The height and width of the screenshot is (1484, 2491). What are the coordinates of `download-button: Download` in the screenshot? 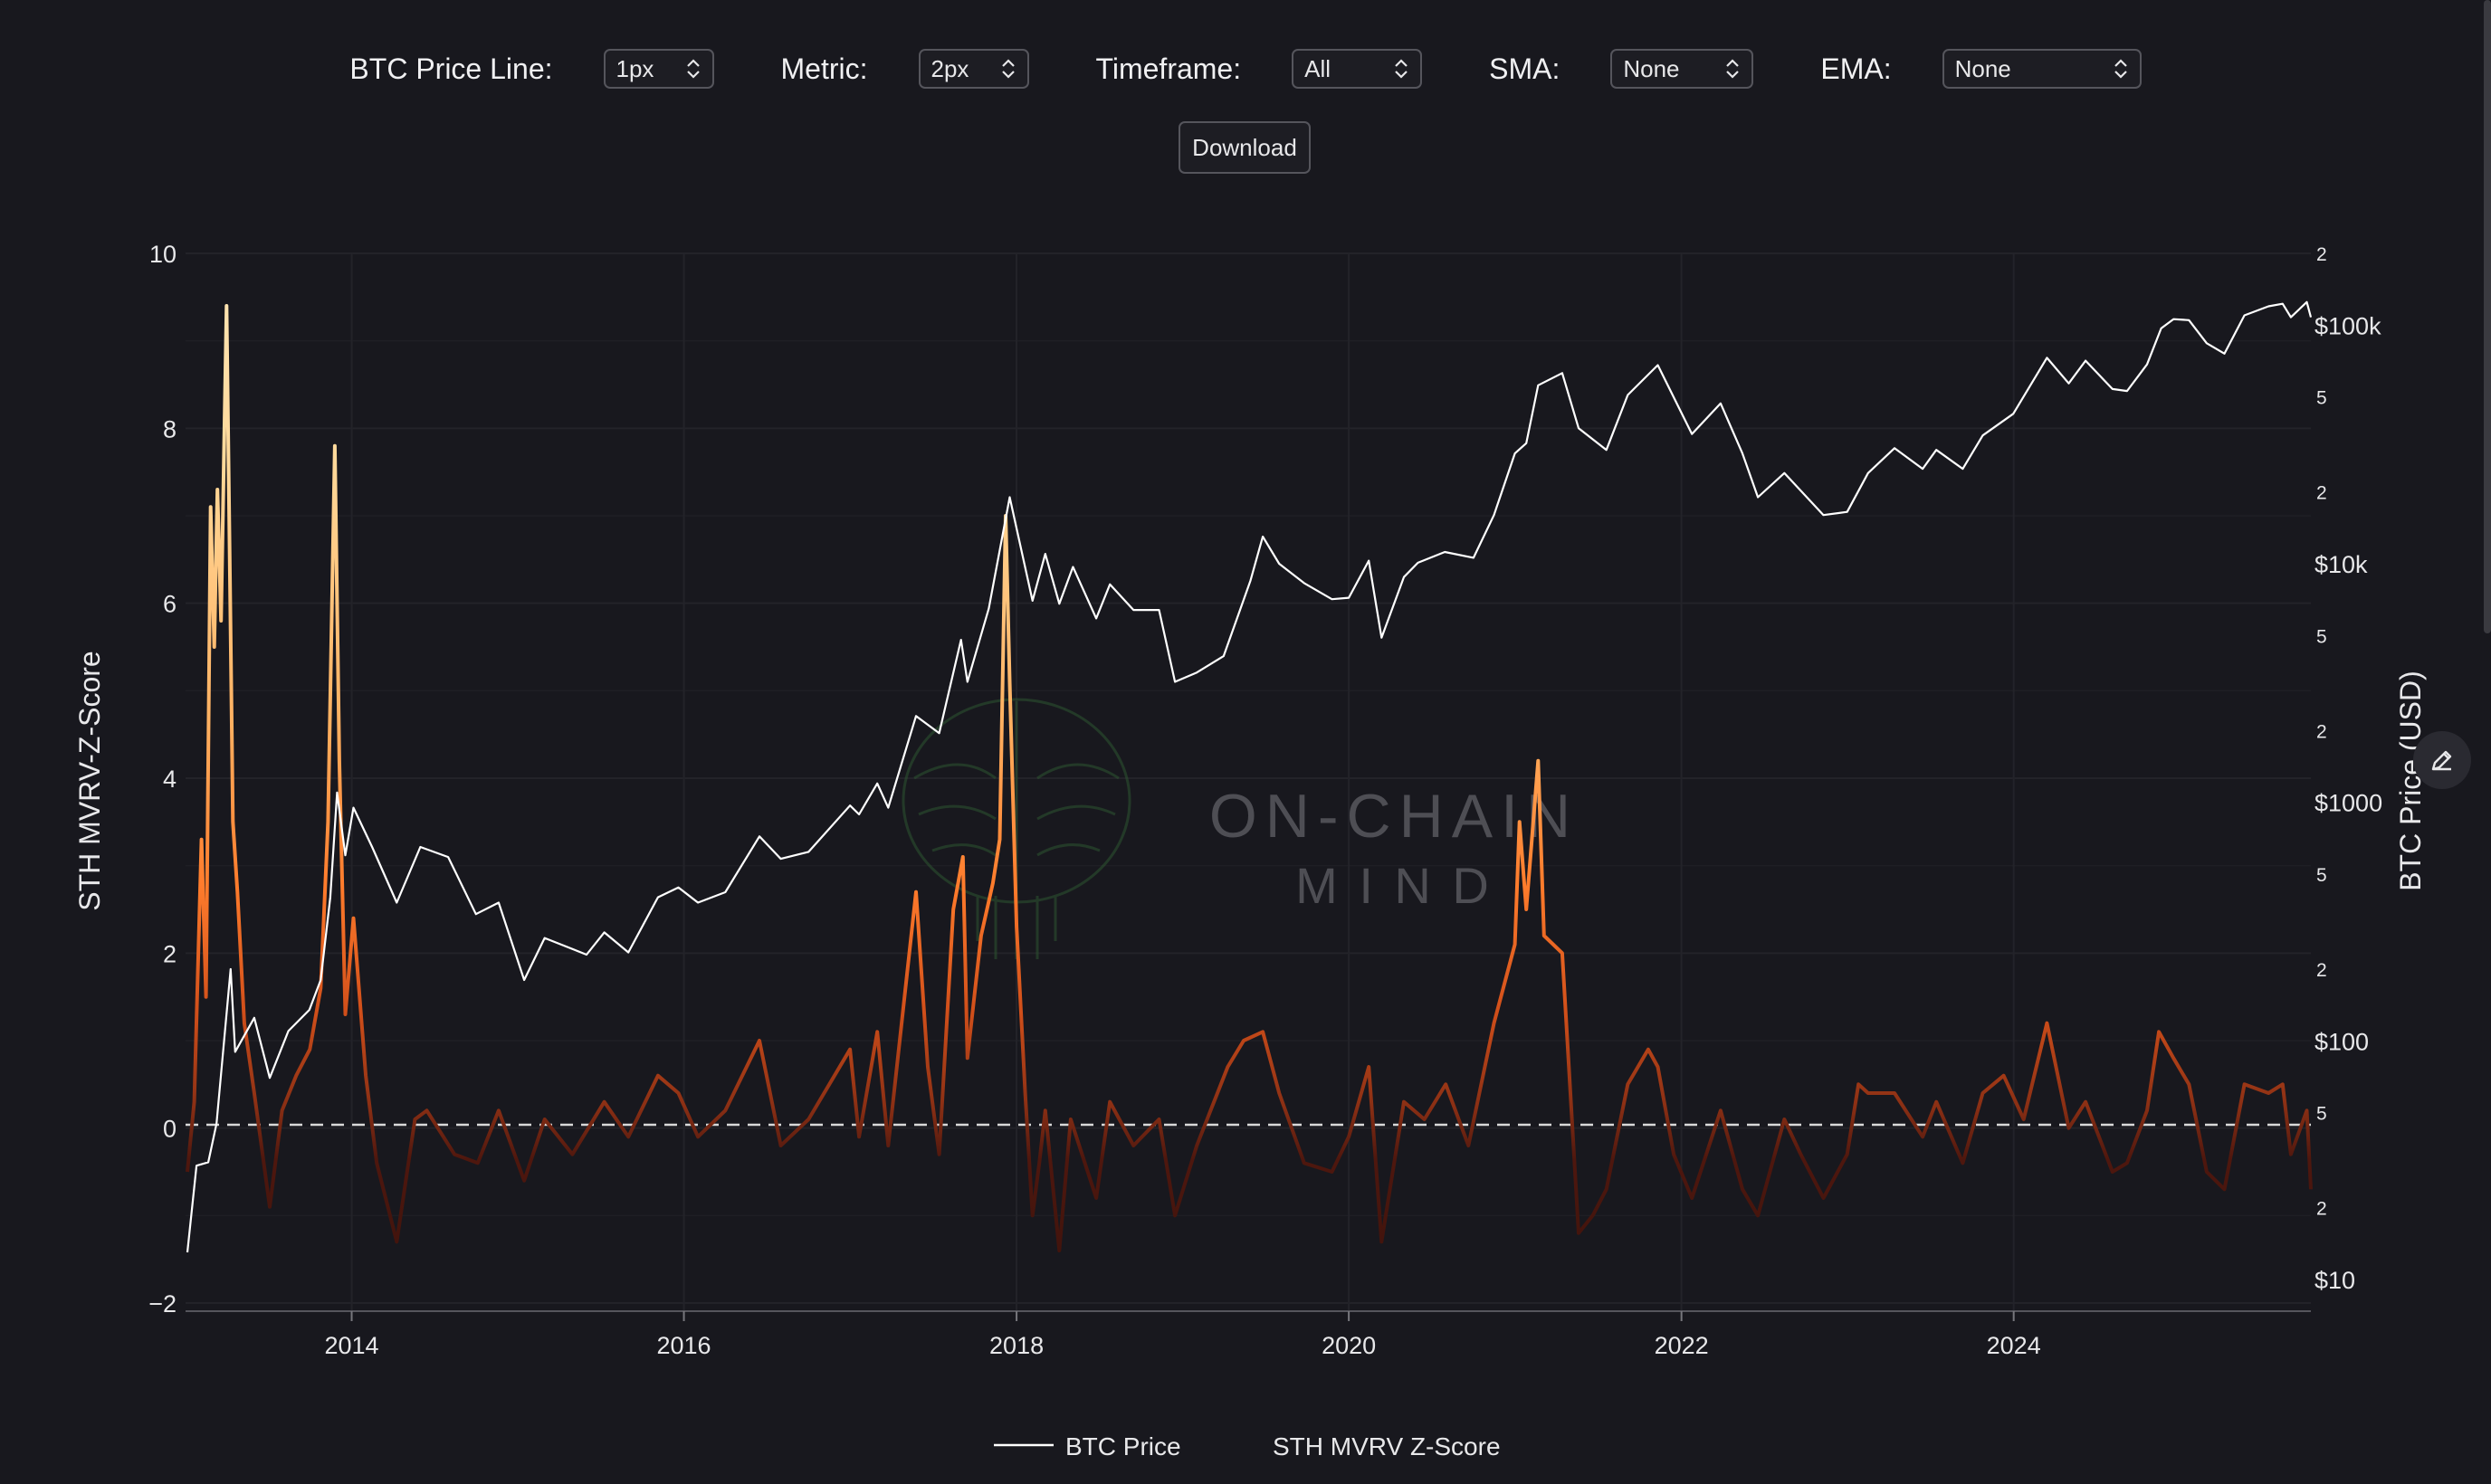 It's located at (1245, 147).